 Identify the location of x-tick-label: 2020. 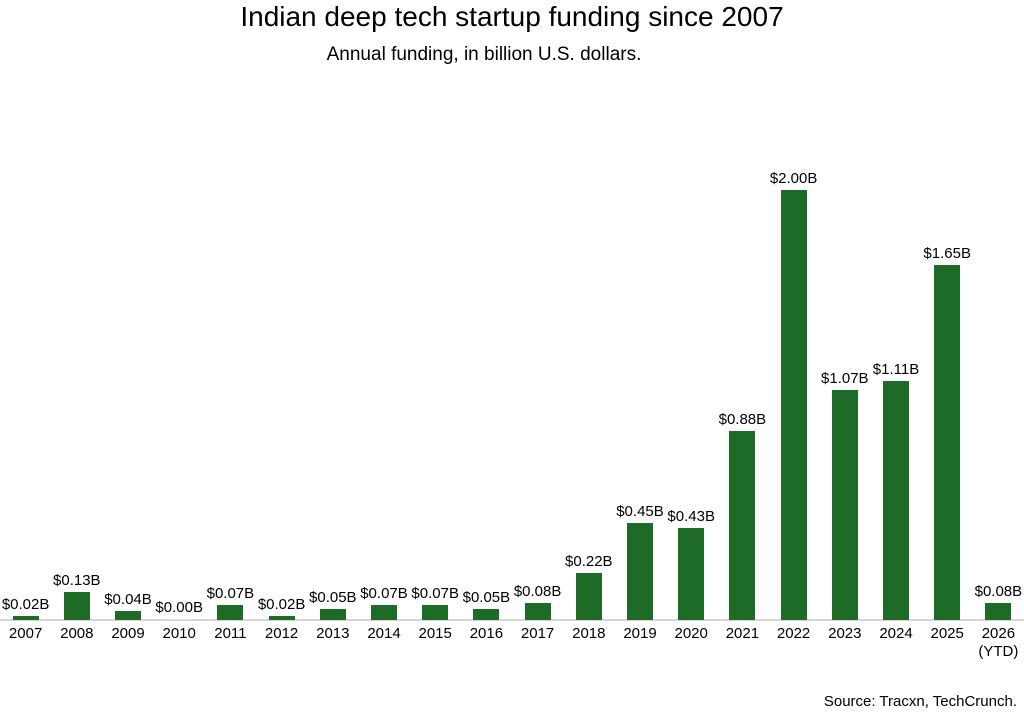
(691, 634).